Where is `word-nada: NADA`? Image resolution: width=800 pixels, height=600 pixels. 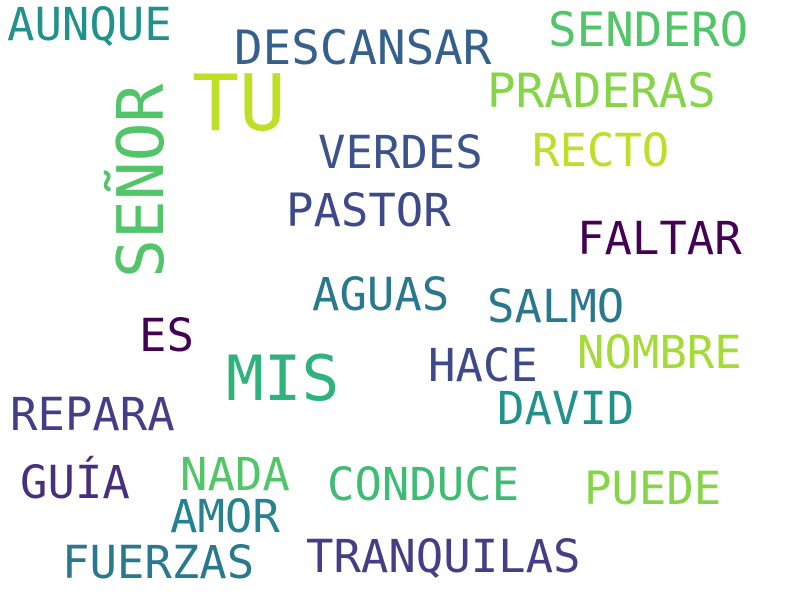 word-nada: NADA is located at coordinates (235, 474).